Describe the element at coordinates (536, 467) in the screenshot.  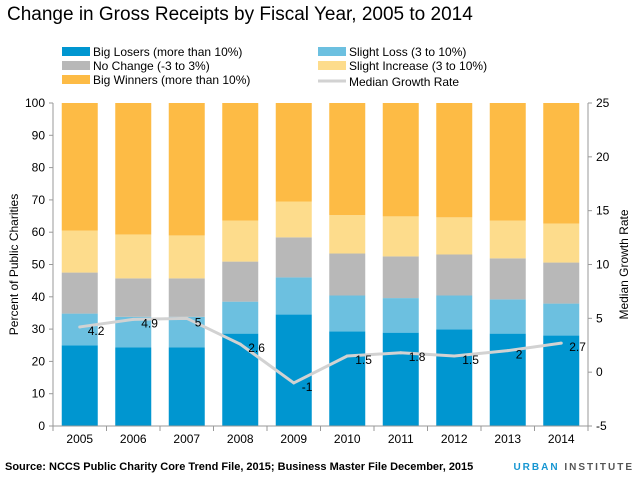
I see `logo-part1: URBAN` at that location.